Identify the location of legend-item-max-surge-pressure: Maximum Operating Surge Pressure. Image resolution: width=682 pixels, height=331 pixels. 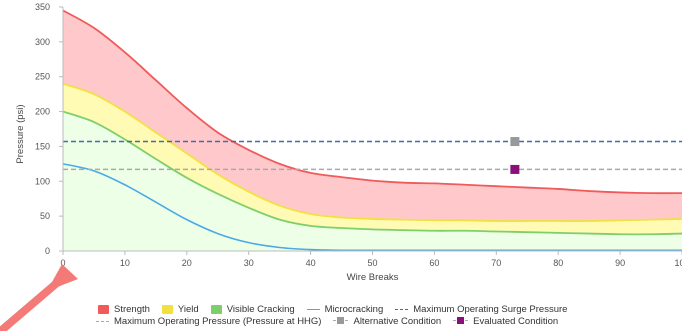
(481, 309).